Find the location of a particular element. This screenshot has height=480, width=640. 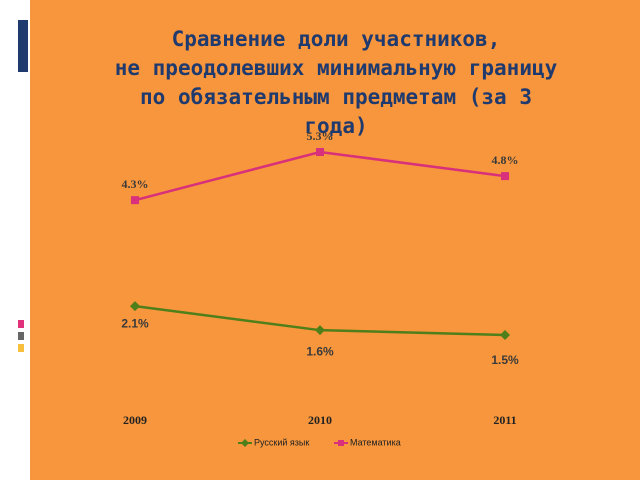

data-label: 4.8% is located at coordinates (505, 160).